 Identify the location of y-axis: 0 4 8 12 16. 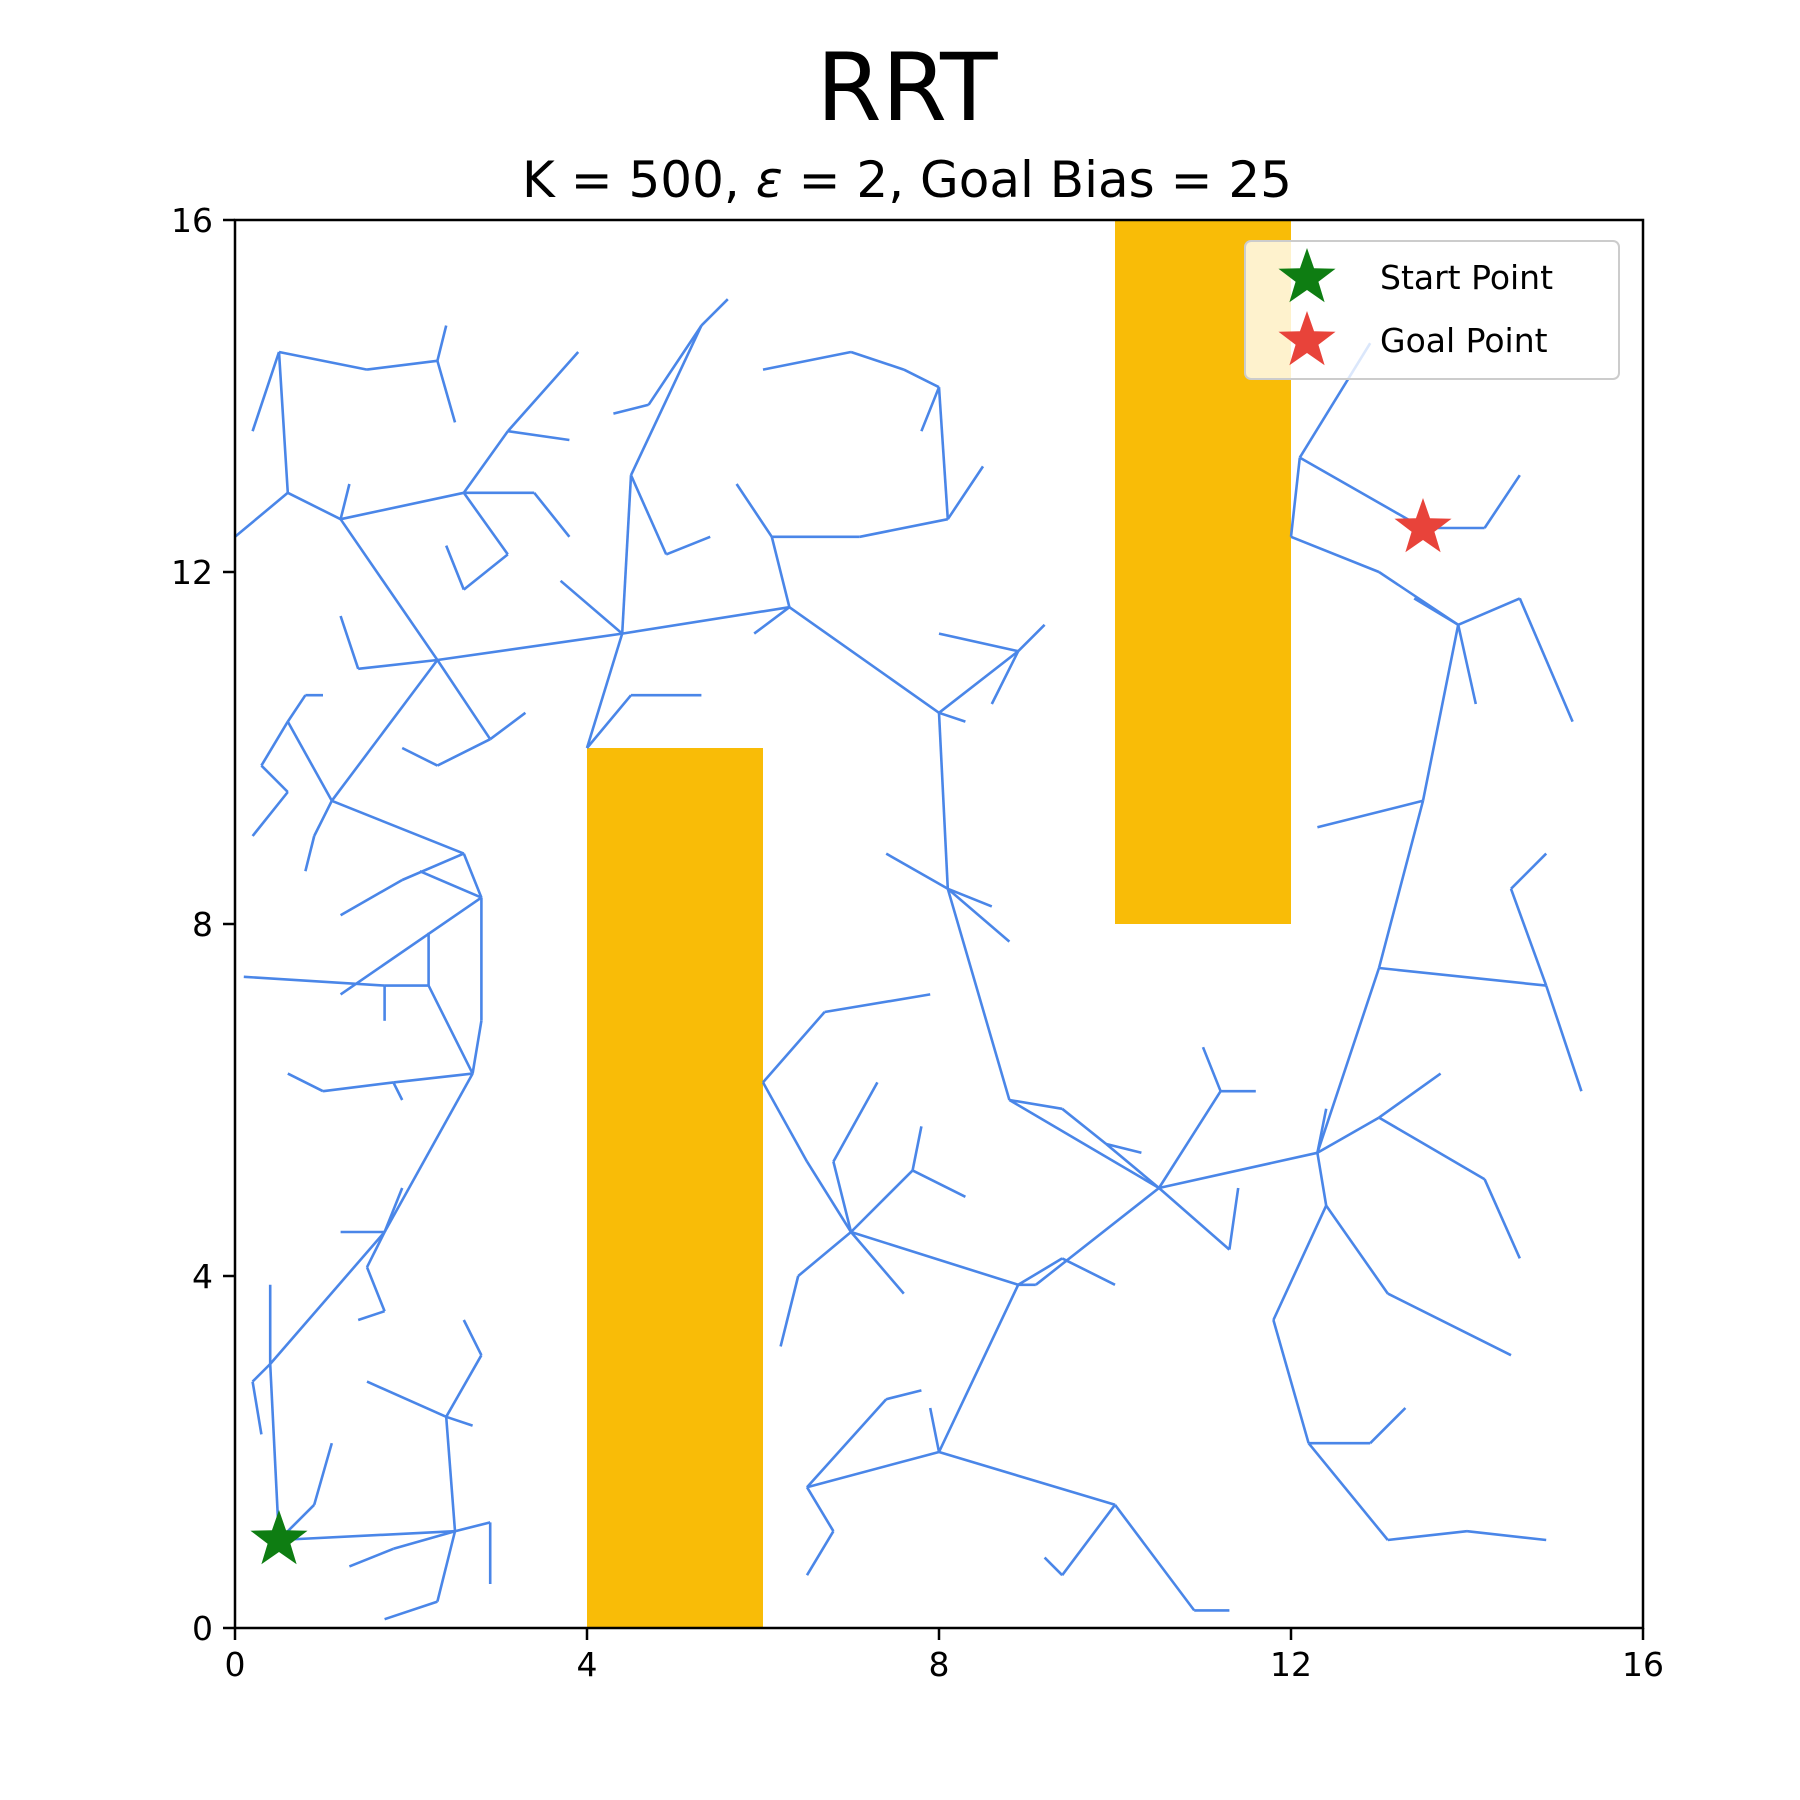
(203, 924).